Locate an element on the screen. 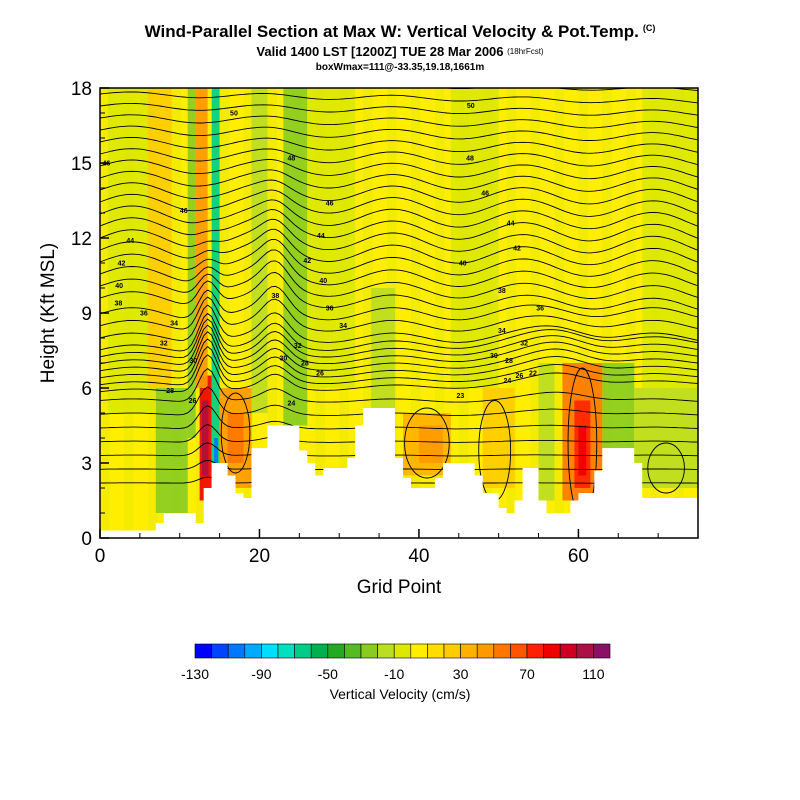  contour-label-text: 24 is located at coordinates (508, 381).